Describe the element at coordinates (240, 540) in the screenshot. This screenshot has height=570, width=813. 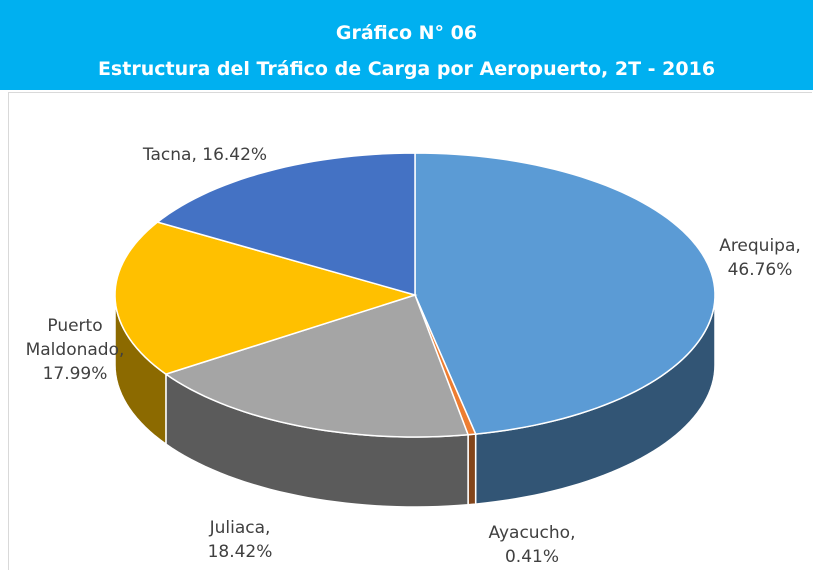
I see `data-label: Juliaca, 18.42%` at that location.